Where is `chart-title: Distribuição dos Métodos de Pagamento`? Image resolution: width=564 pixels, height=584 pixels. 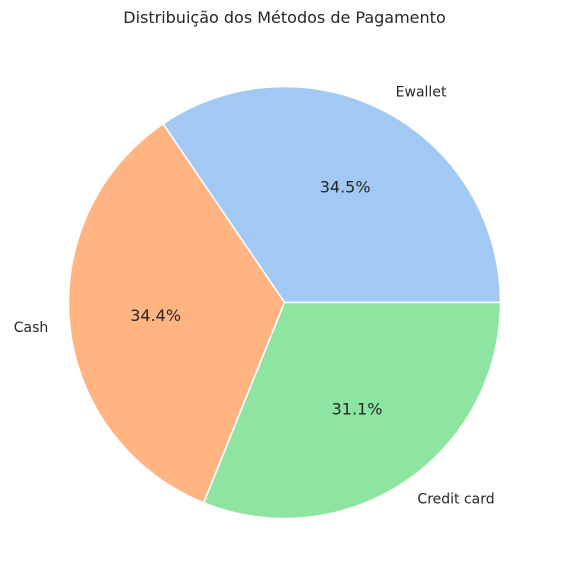 chart-title: Distribuição dos Métodos de Pagamento is located at coordinates (284, 17).